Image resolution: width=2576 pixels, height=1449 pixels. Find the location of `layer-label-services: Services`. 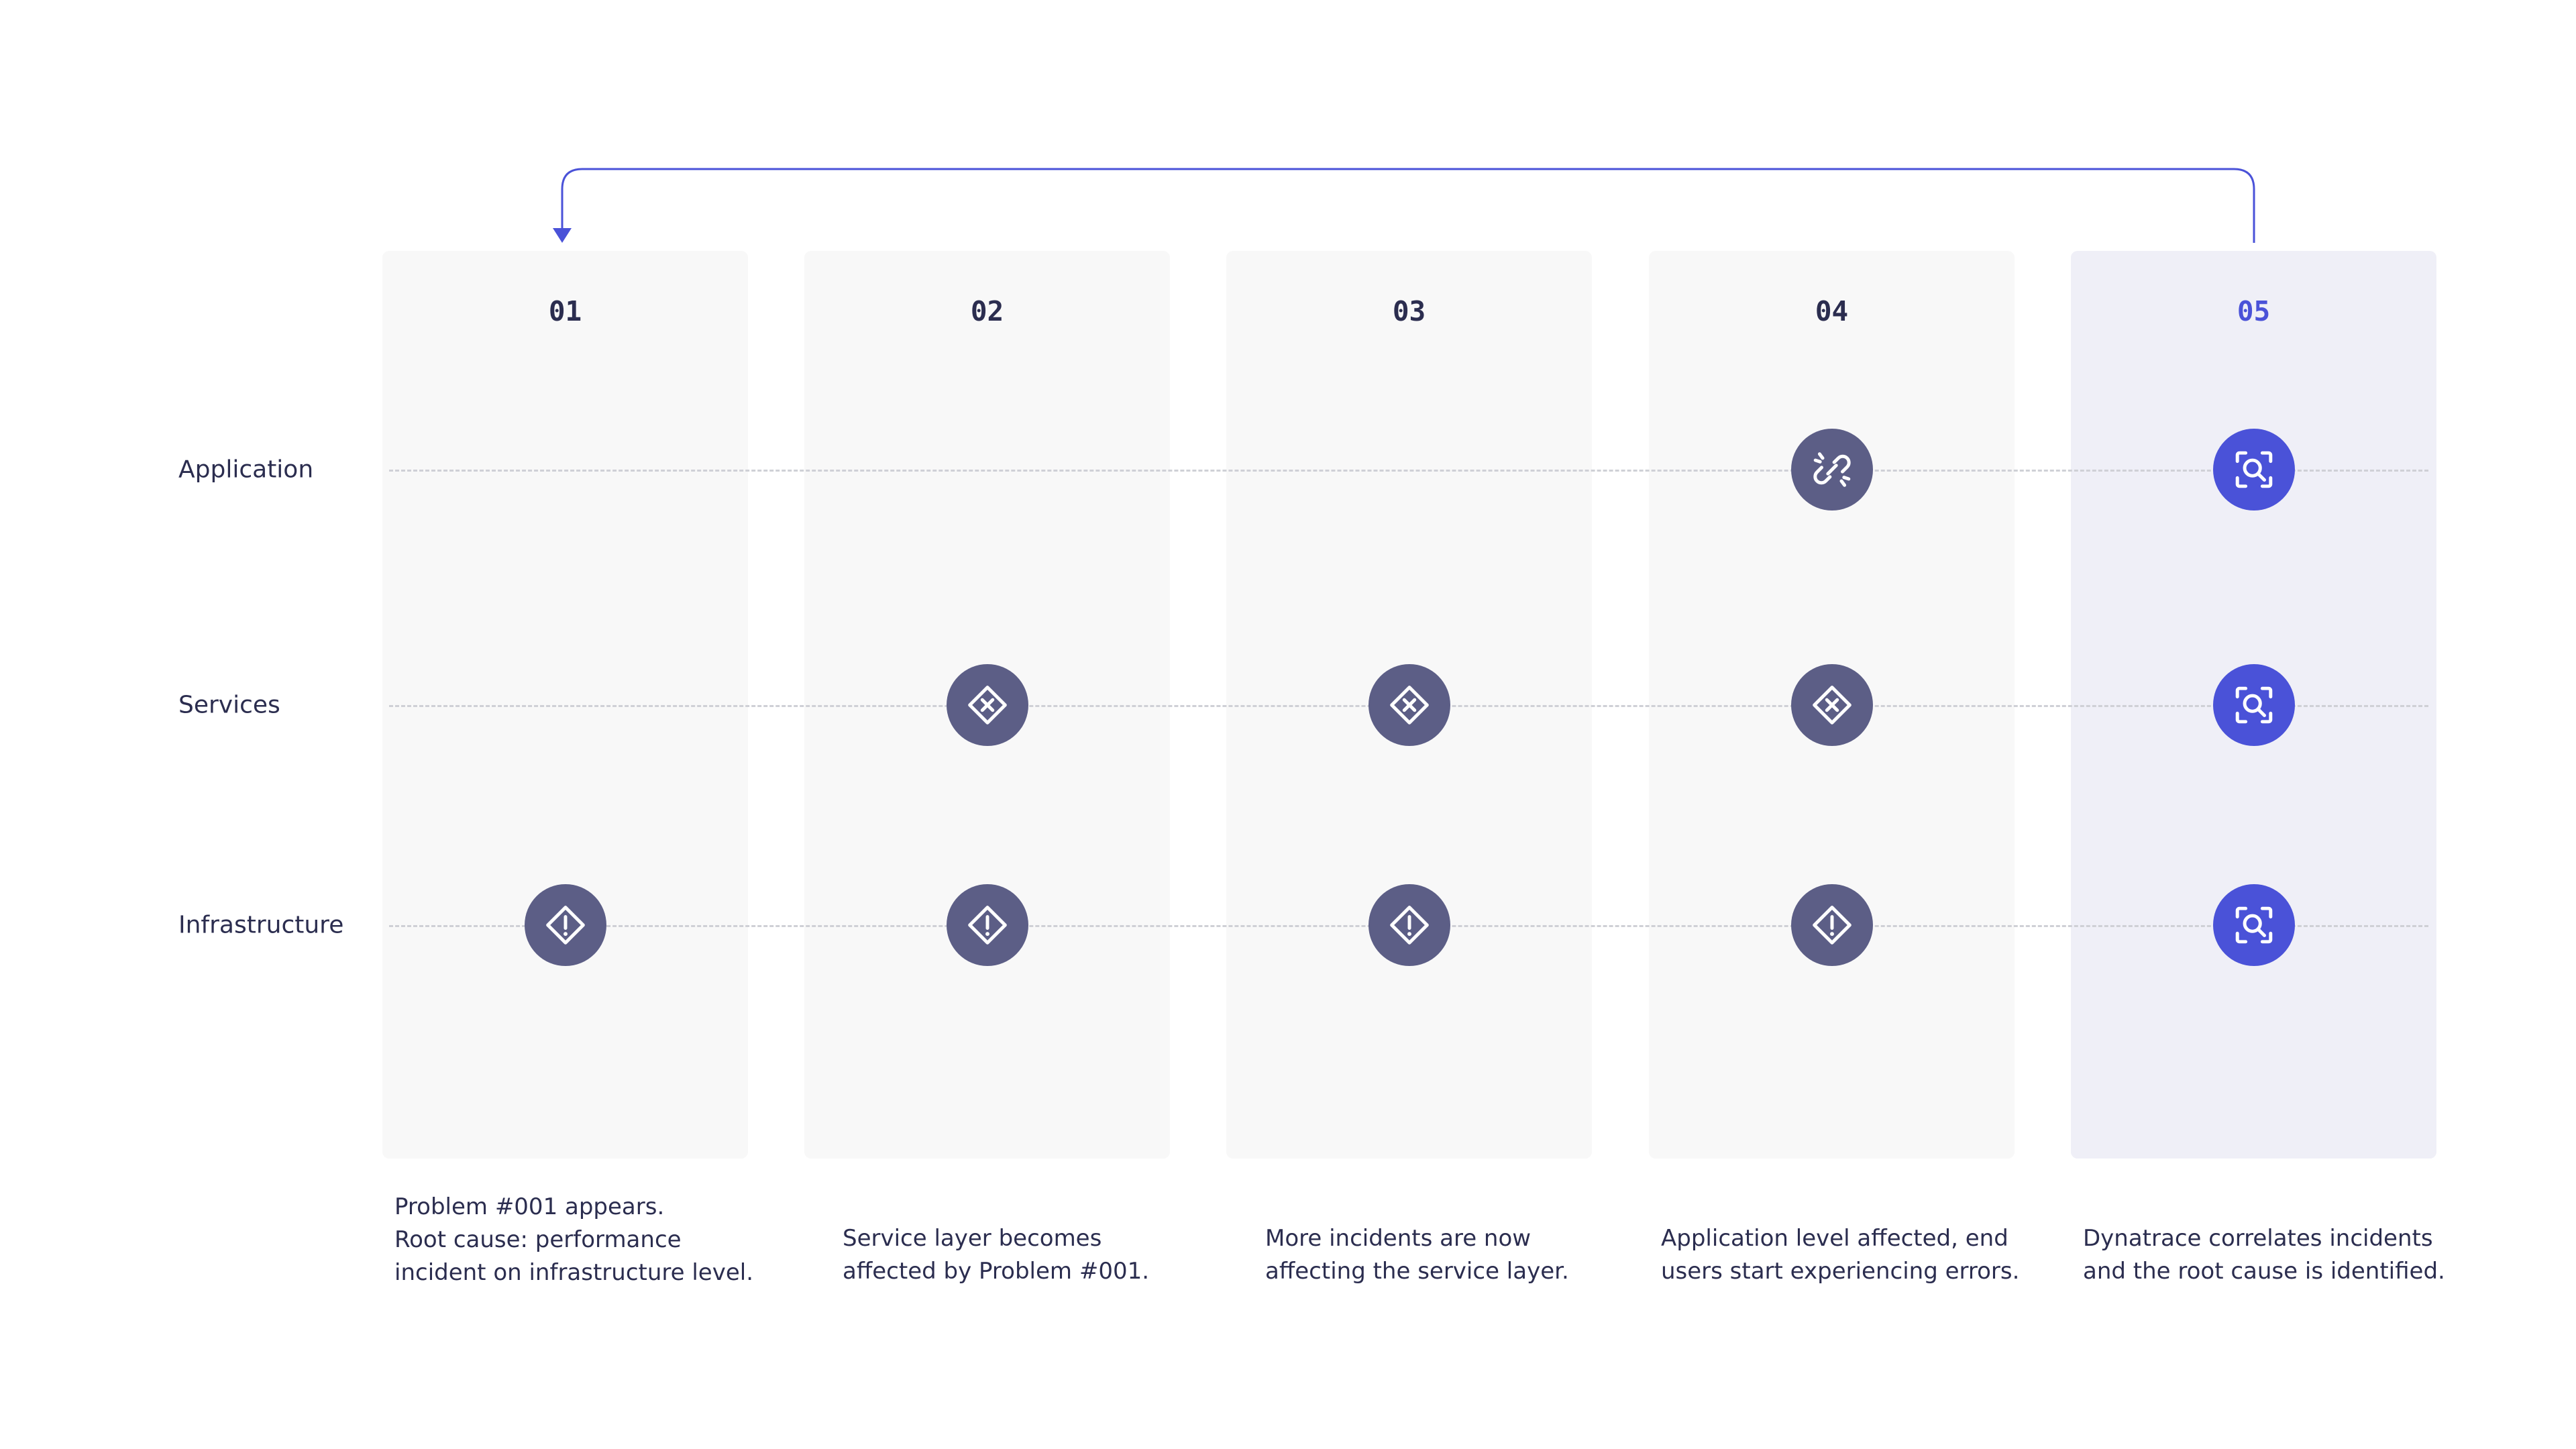

layer-label-services: Services is located at coordinates (229, 705).